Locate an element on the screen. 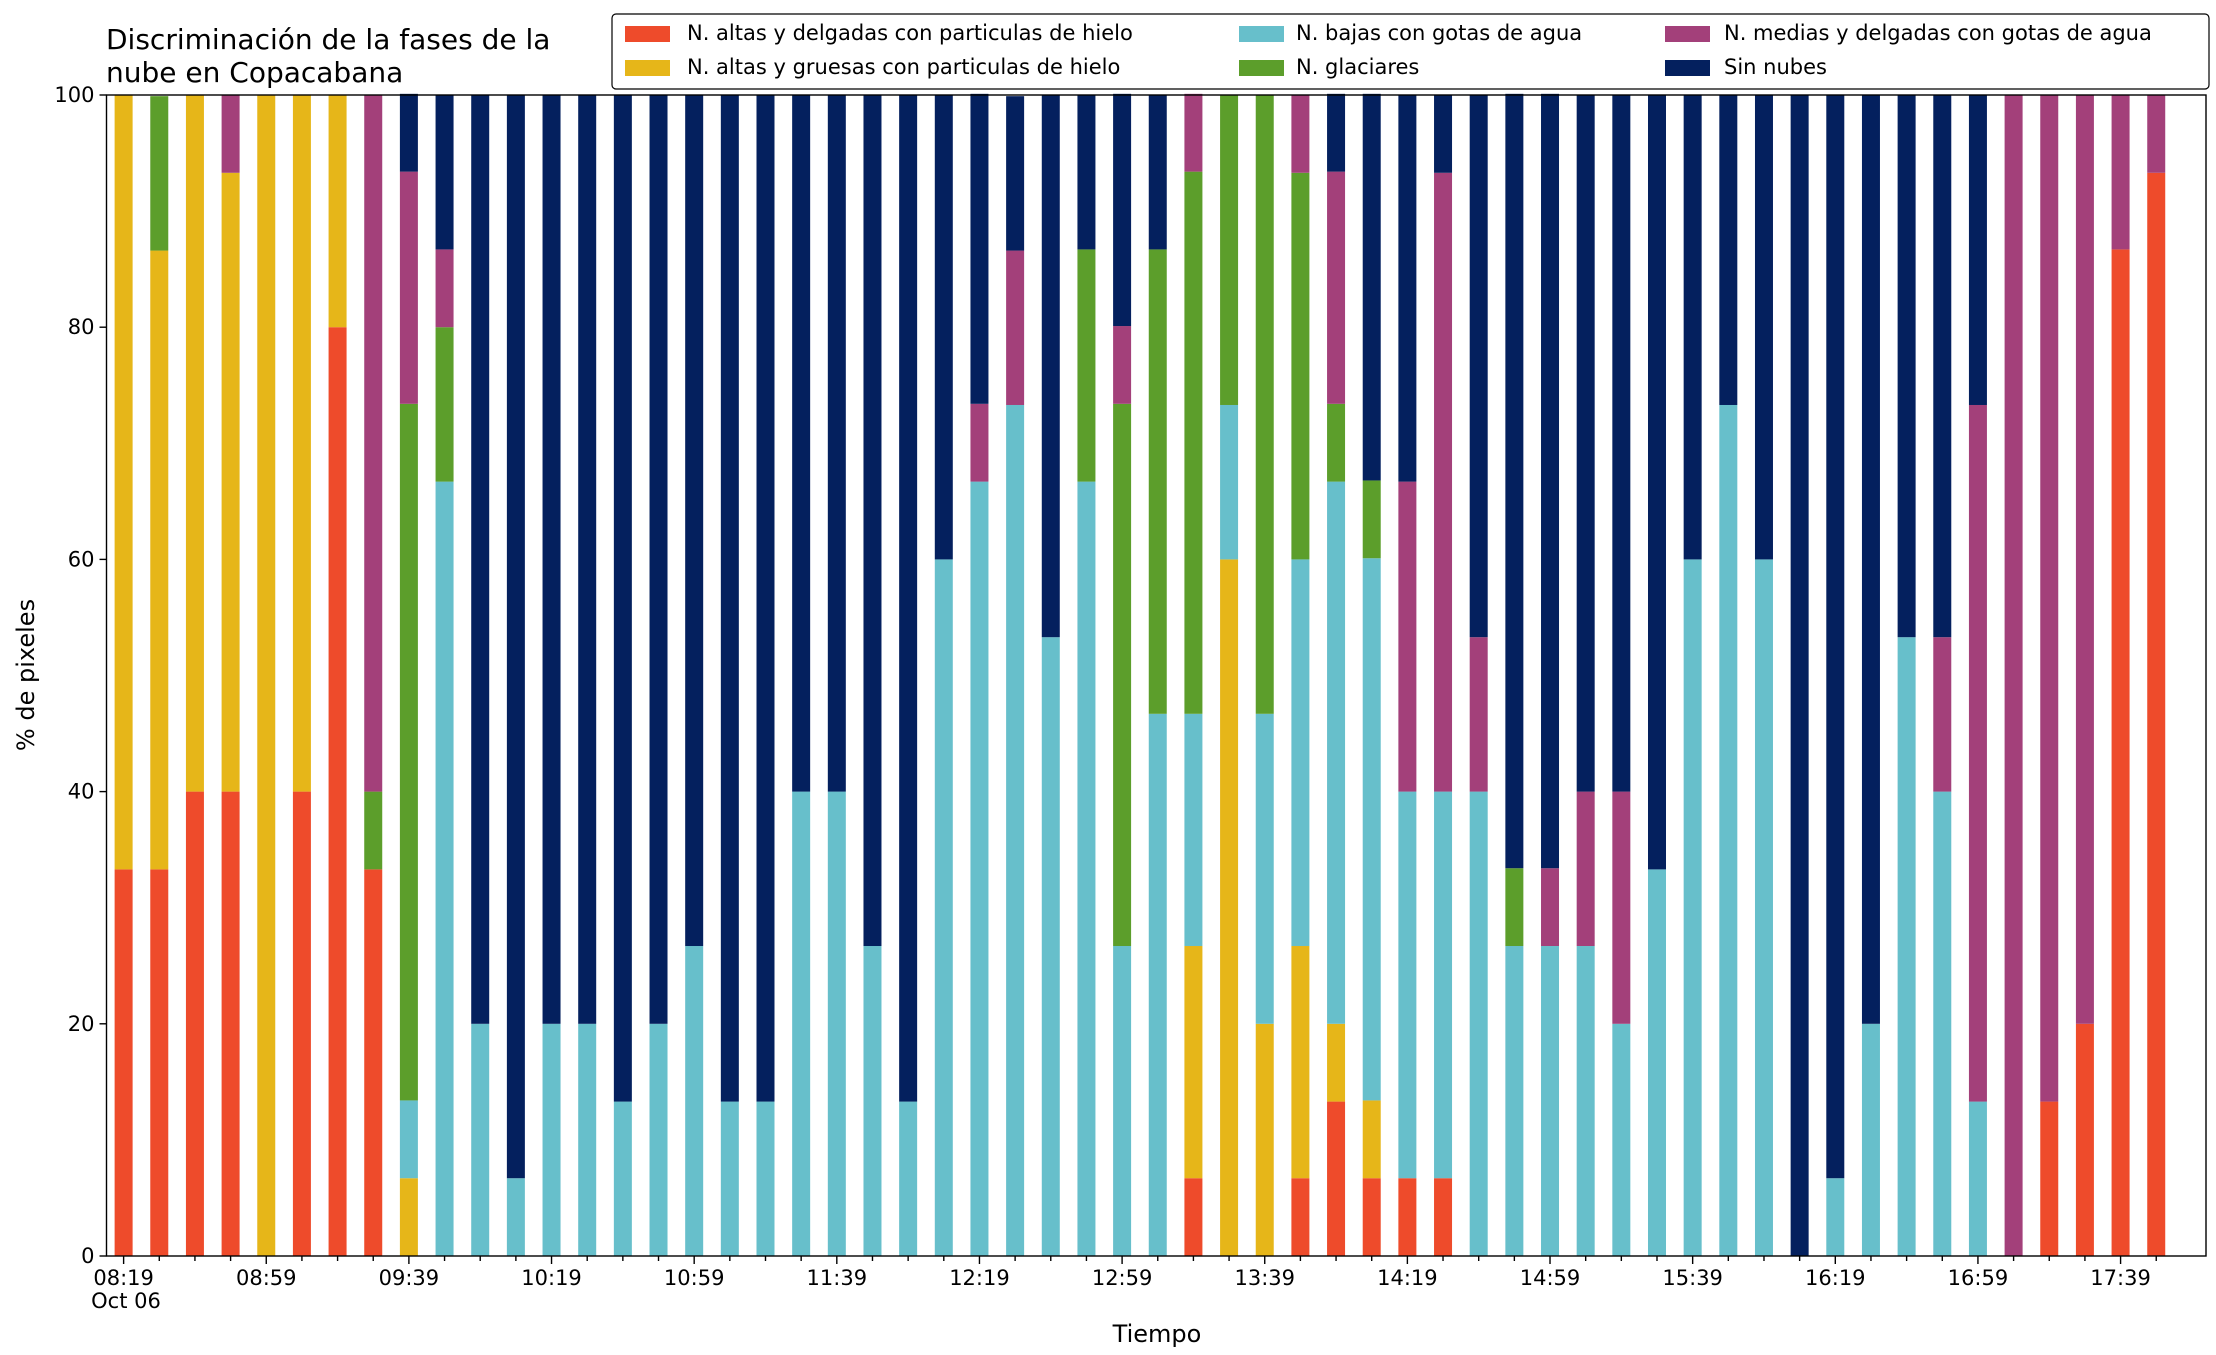 The width and height of the screenshot is (2216, 1355). x-tick-label: 12:19 is located at coordinates (979, 1278).